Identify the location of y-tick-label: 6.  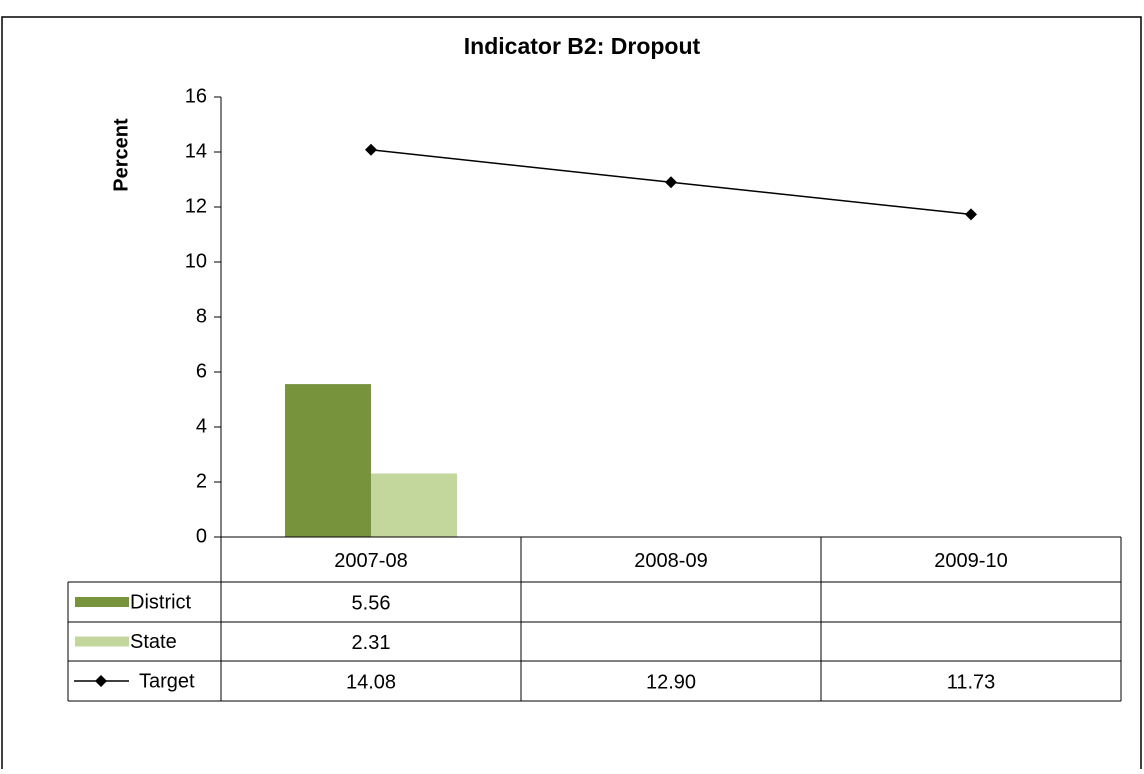
(201, 371).